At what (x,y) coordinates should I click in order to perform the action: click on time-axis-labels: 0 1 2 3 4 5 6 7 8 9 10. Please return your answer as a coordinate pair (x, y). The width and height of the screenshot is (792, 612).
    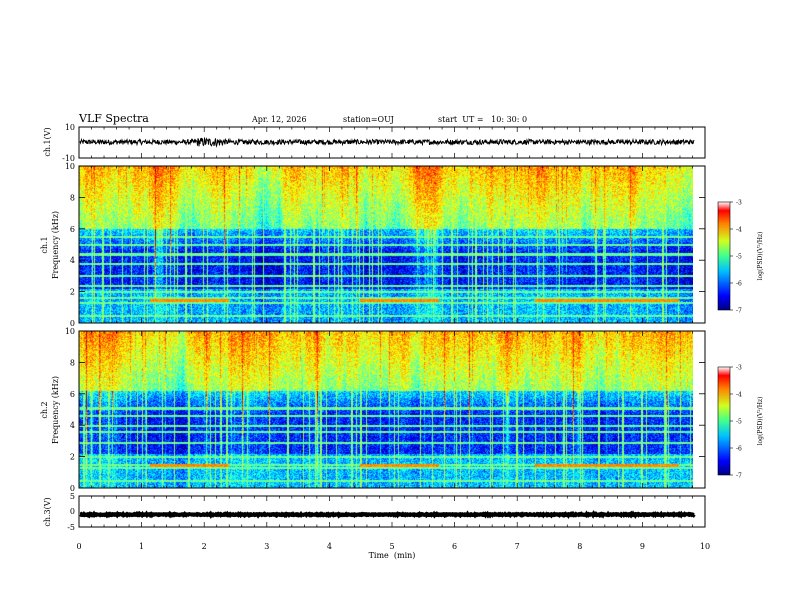
    Looking at the image, I should click on (393, 546).